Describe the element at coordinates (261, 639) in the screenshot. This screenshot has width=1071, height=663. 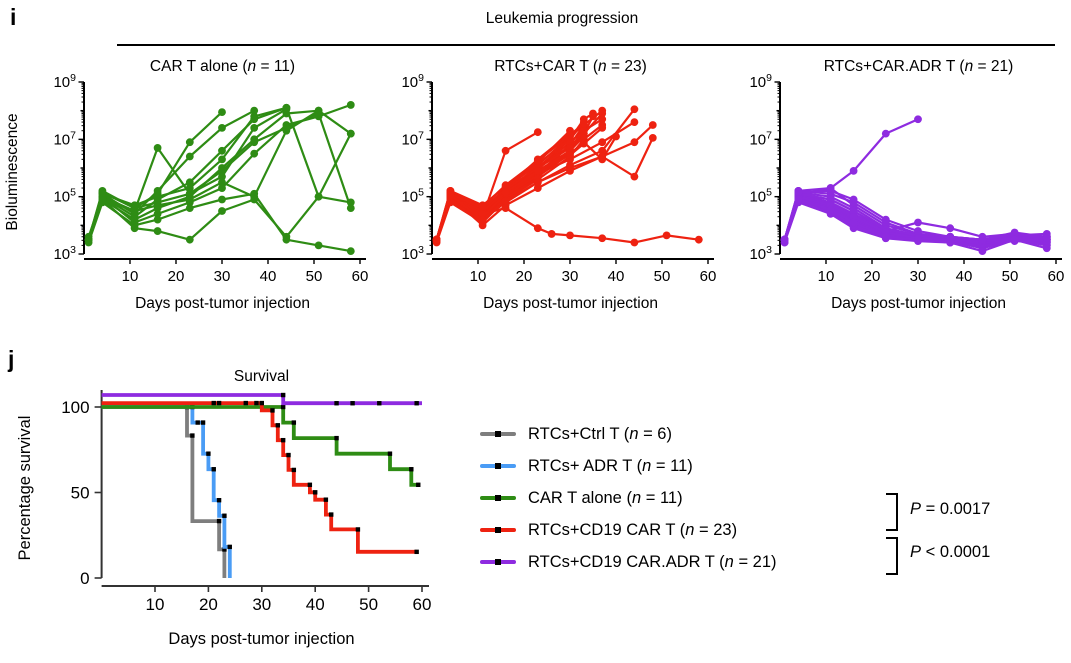
I see `x-axis-label-survival: Days post-tumor injection` at that location.